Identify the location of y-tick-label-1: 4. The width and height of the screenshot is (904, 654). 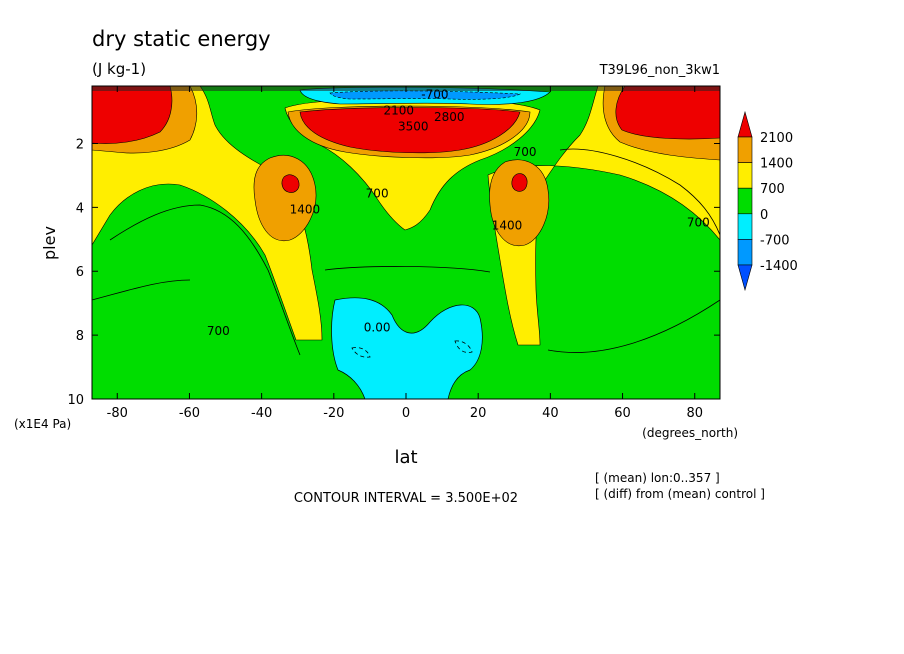
(80, 208).